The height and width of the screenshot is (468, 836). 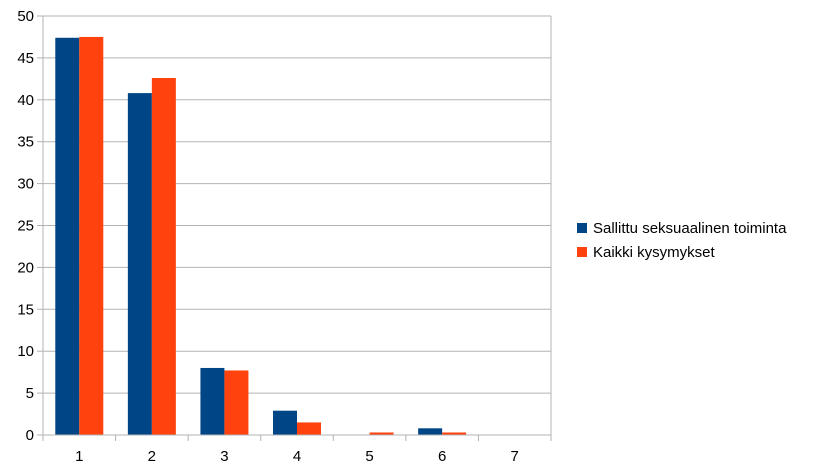 I want to click on y-tick-label: 30, so click(x=25, y=184).